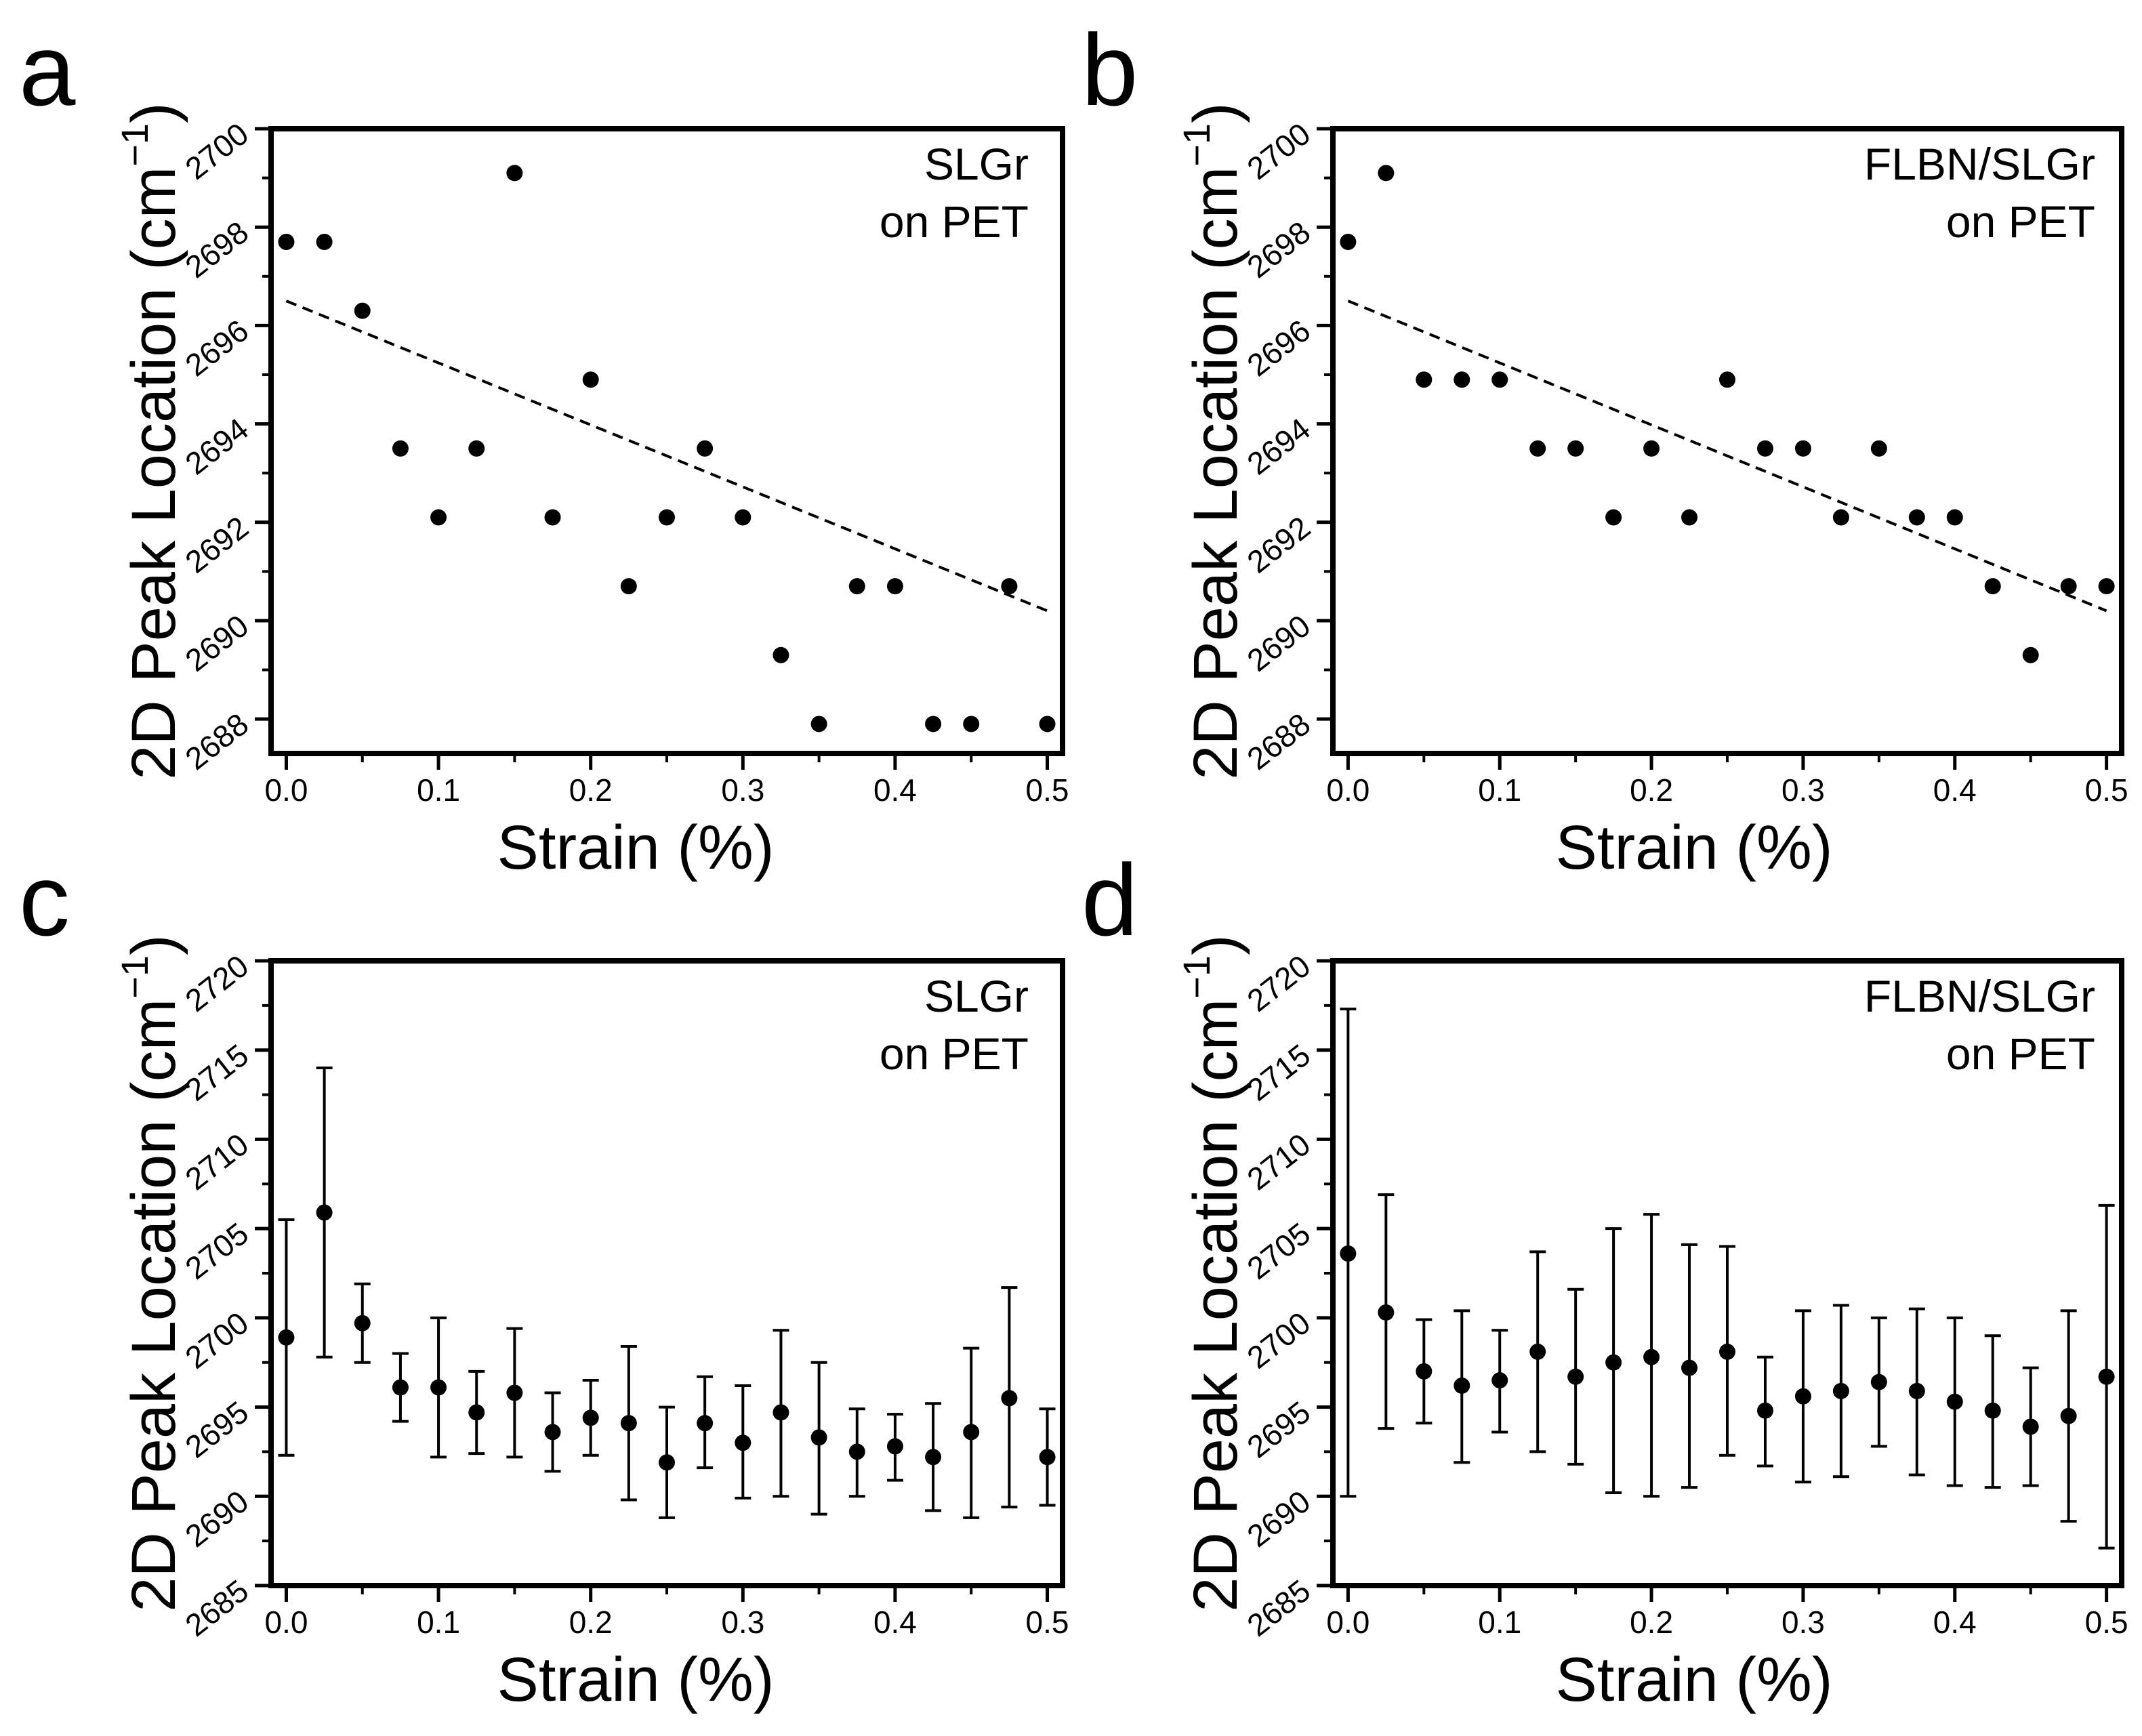 The image size is (2142, 1736). I want to click on y-axis-title: 2D Peak Location (cm−1), so click(150, 1273).